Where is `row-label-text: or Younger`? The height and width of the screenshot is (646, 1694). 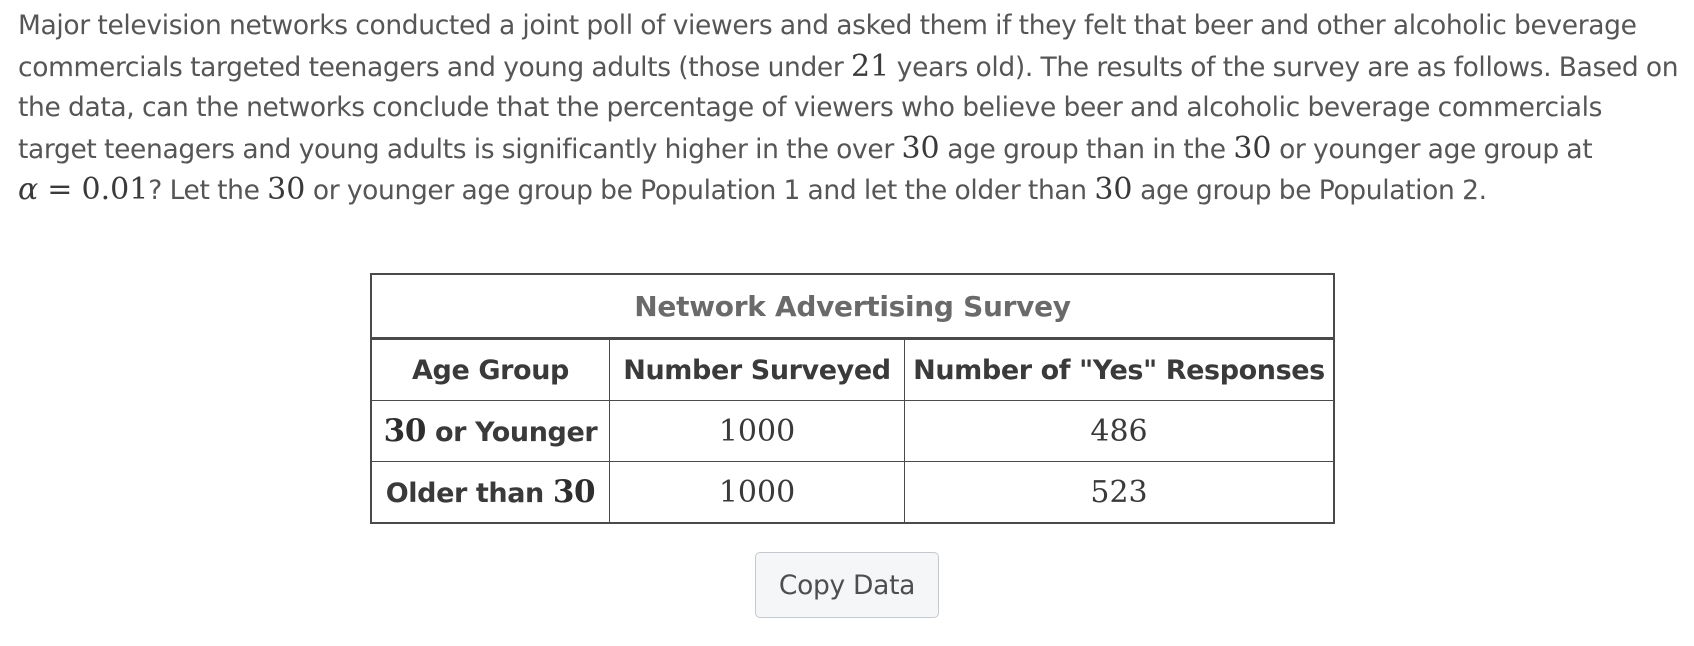
row-label-text: or Younger is located at coordinates (512, 432).